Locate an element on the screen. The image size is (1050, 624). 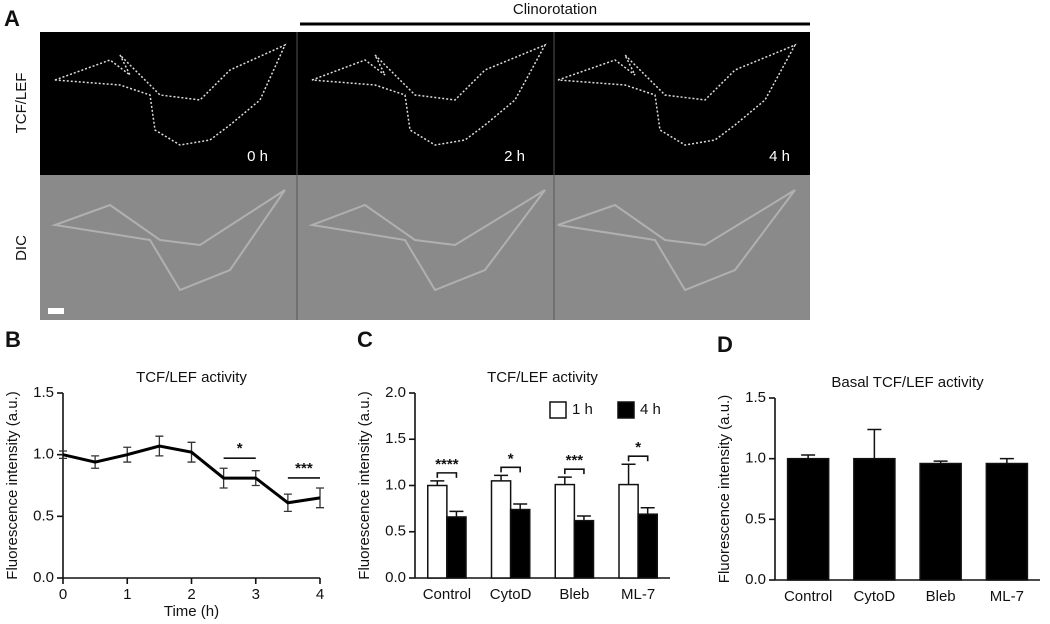
x-tick-label: 3 is located at coordinates (256, 594).